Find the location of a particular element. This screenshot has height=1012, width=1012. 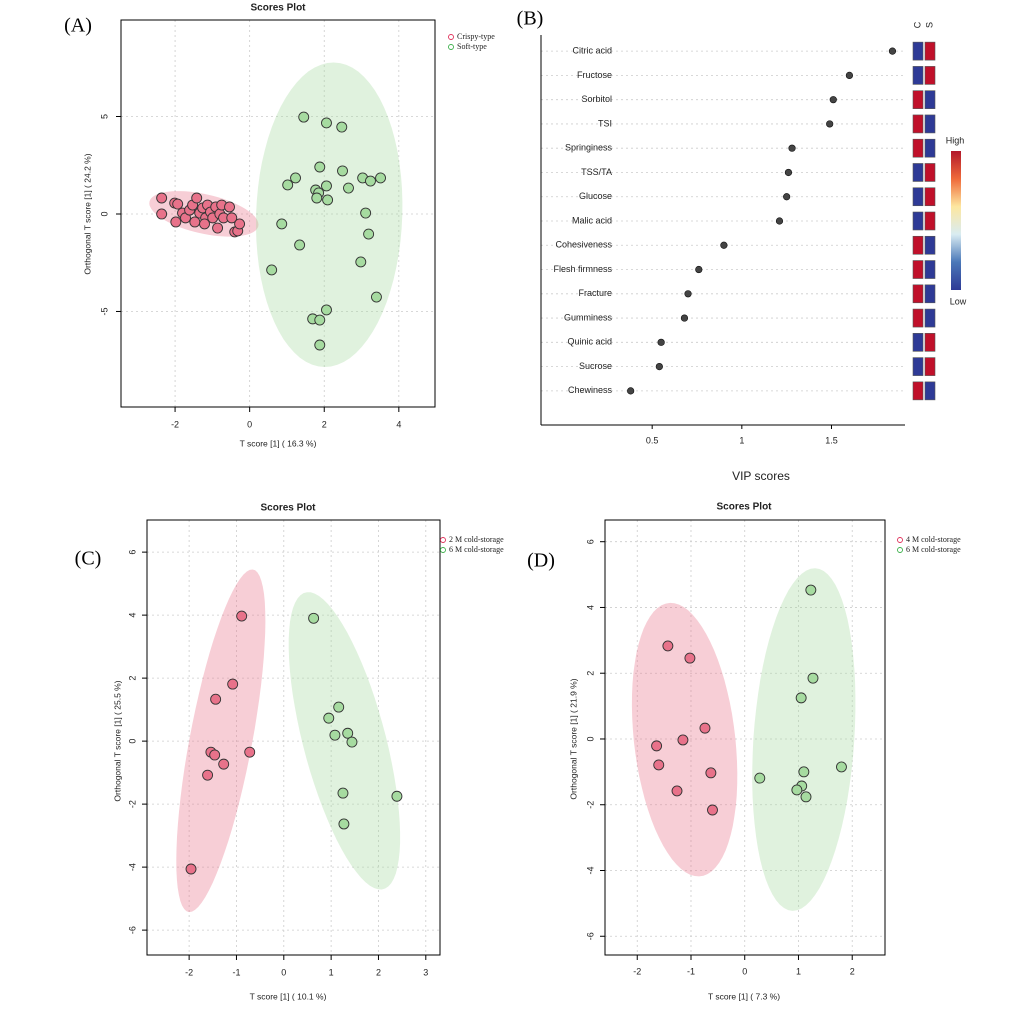

category-label: Flesh firmness is located at coordinates (582, 269).